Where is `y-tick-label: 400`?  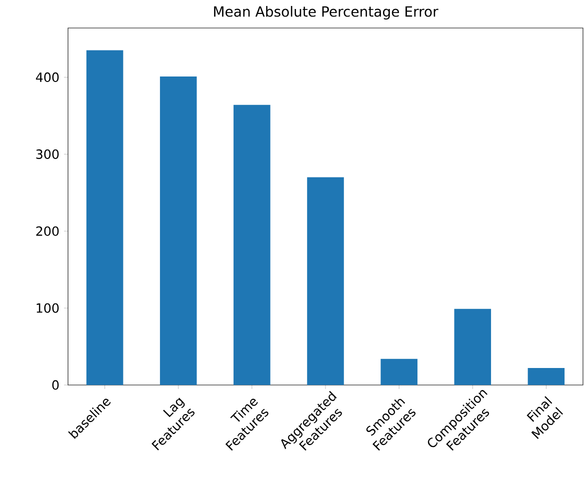 y-tick-label: 400 is located at coordinates (47, 77).